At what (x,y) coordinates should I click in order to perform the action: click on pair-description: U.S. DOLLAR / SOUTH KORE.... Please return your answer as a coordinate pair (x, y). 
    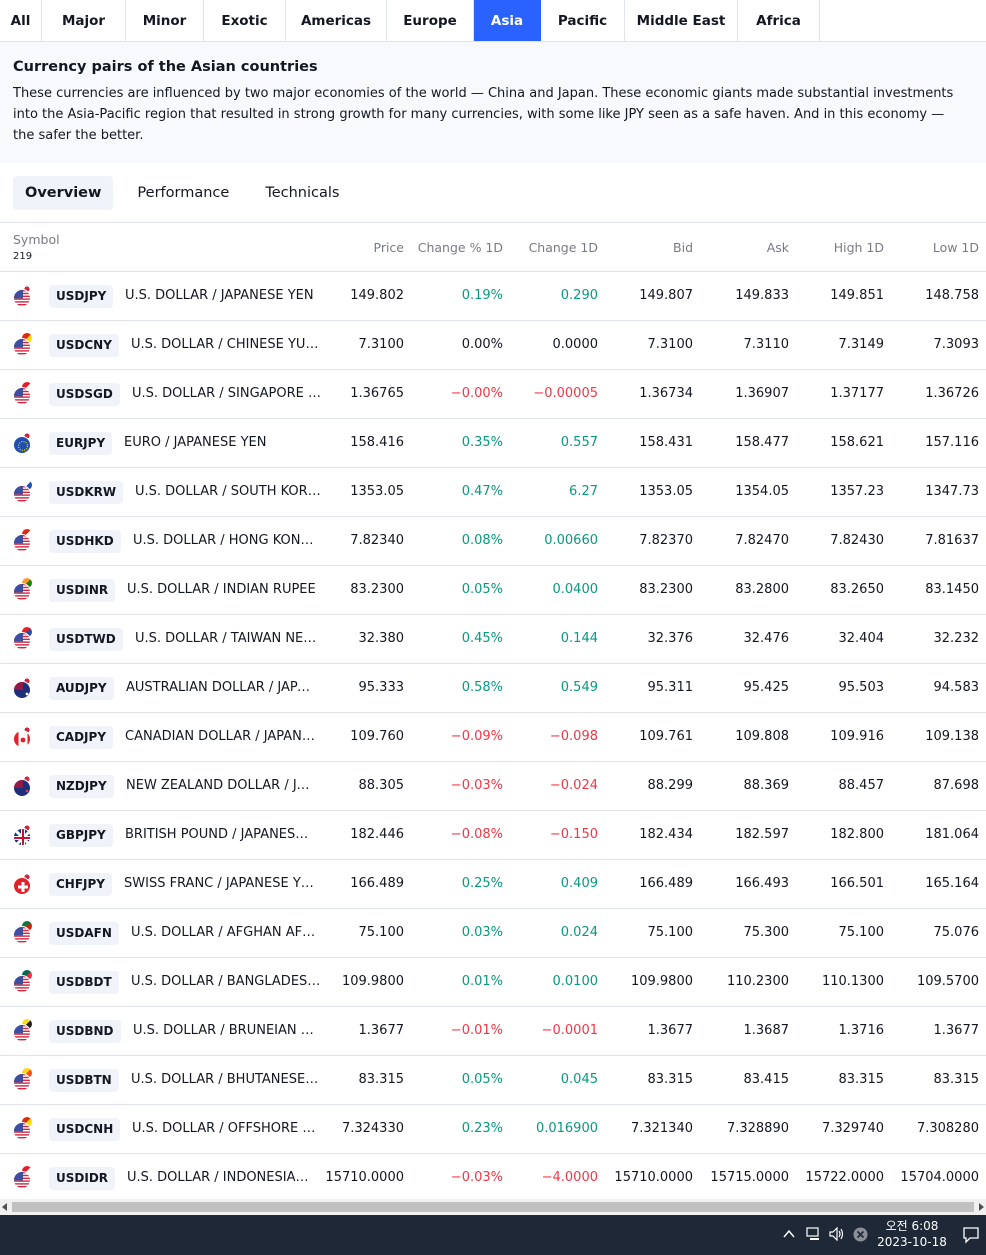
    Looking at the image, I should click on (230, 491).